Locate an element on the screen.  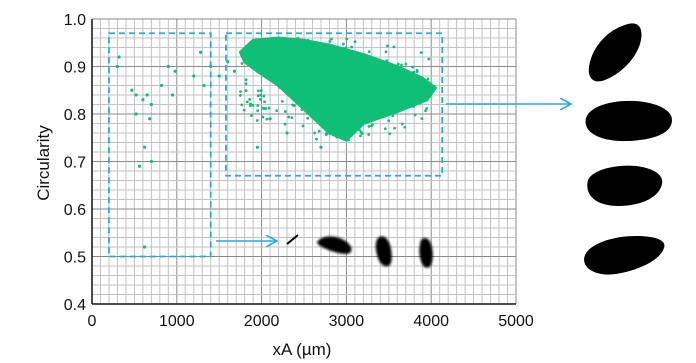
x-axis-title: xA (µm) is located at coordinates (302, 349).